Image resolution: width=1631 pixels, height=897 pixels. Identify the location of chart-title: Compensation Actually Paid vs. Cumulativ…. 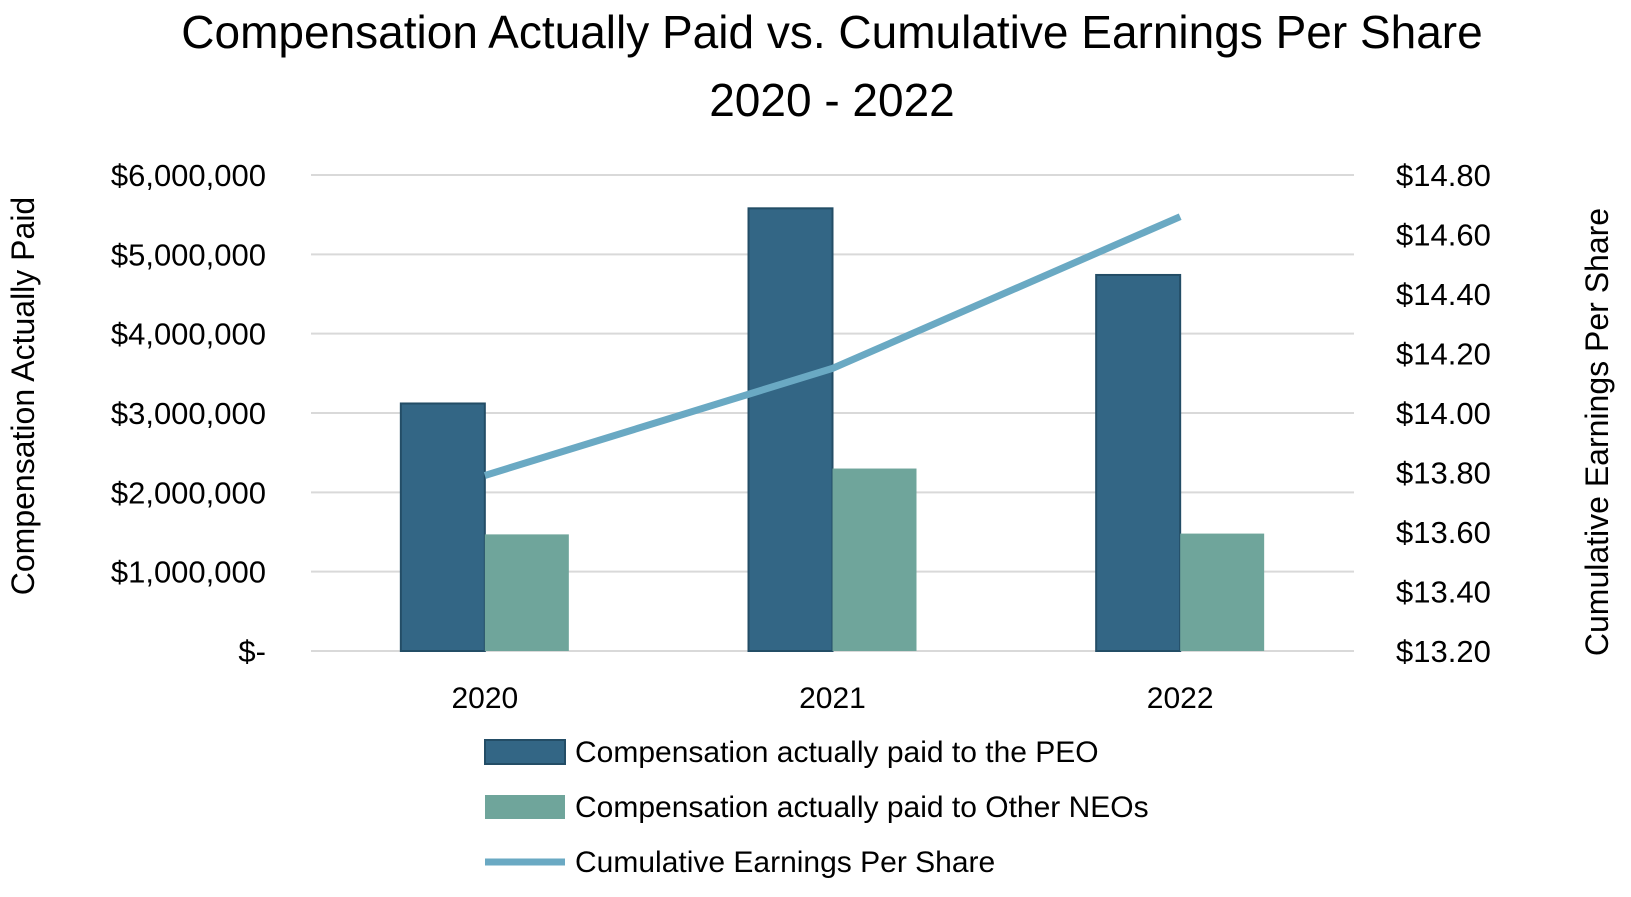
(831, 32).